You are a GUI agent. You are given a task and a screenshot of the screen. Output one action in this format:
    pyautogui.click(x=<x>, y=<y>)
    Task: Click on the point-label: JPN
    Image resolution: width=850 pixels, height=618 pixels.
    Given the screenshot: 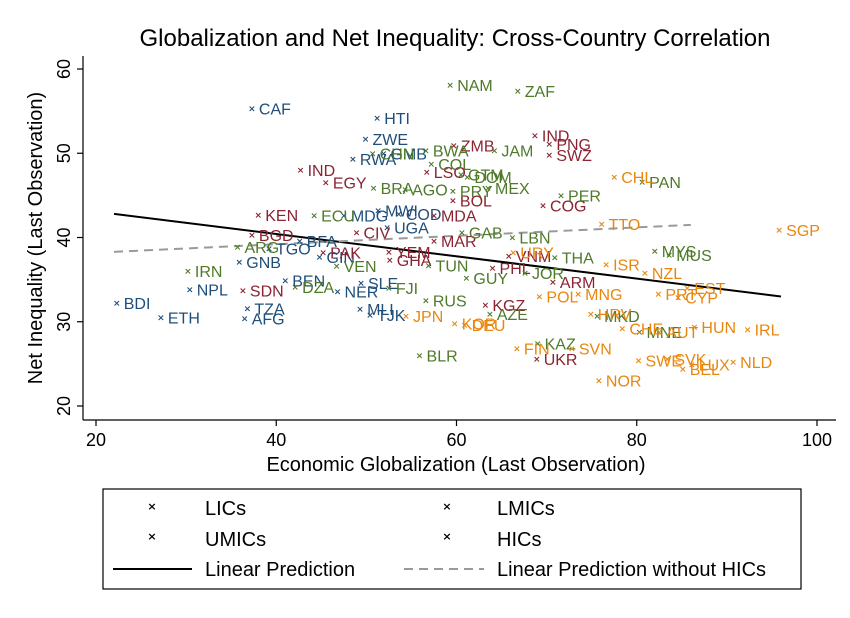 What is the action you would take?
    pyautogui.click(x=428, y=317)
    